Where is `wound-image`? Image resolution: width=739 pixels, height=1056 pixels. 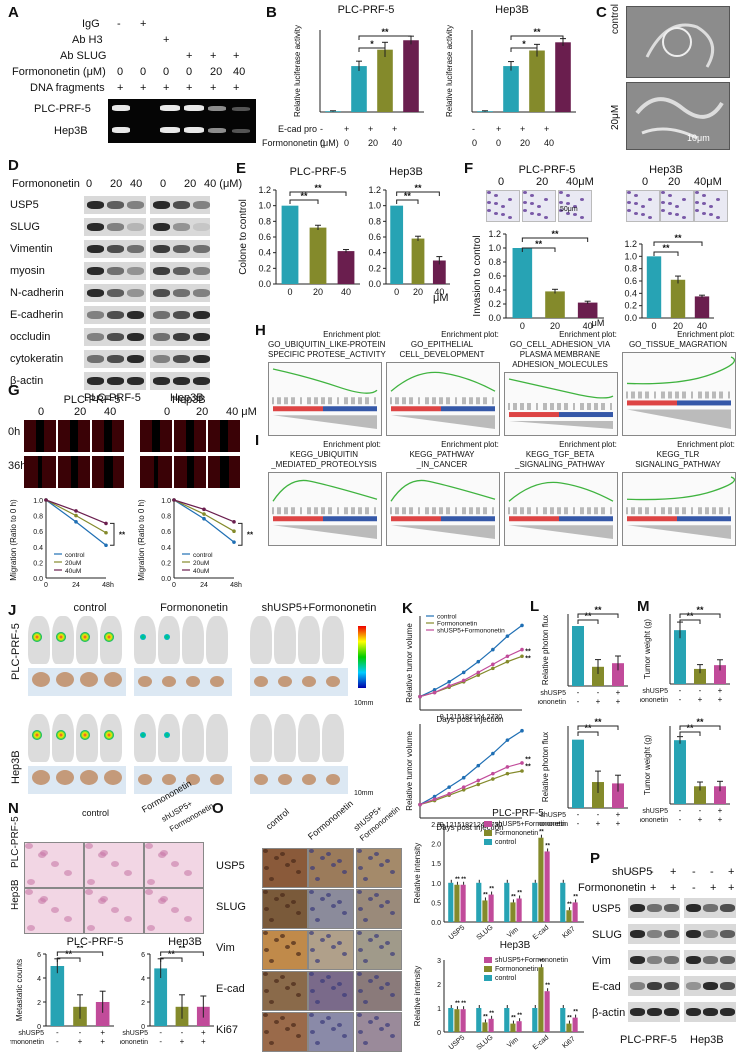 wound-image is located at coordinates (108, 436).